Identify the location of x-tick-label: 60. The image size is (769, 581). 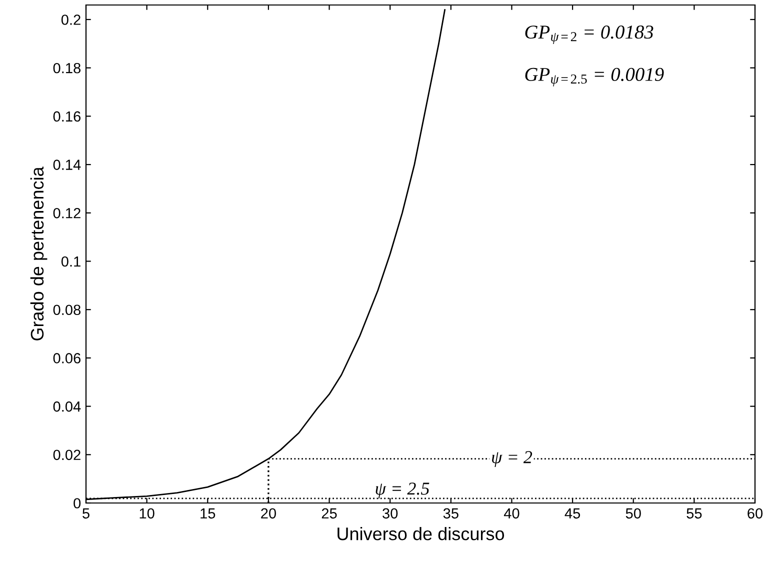
(755, 513).